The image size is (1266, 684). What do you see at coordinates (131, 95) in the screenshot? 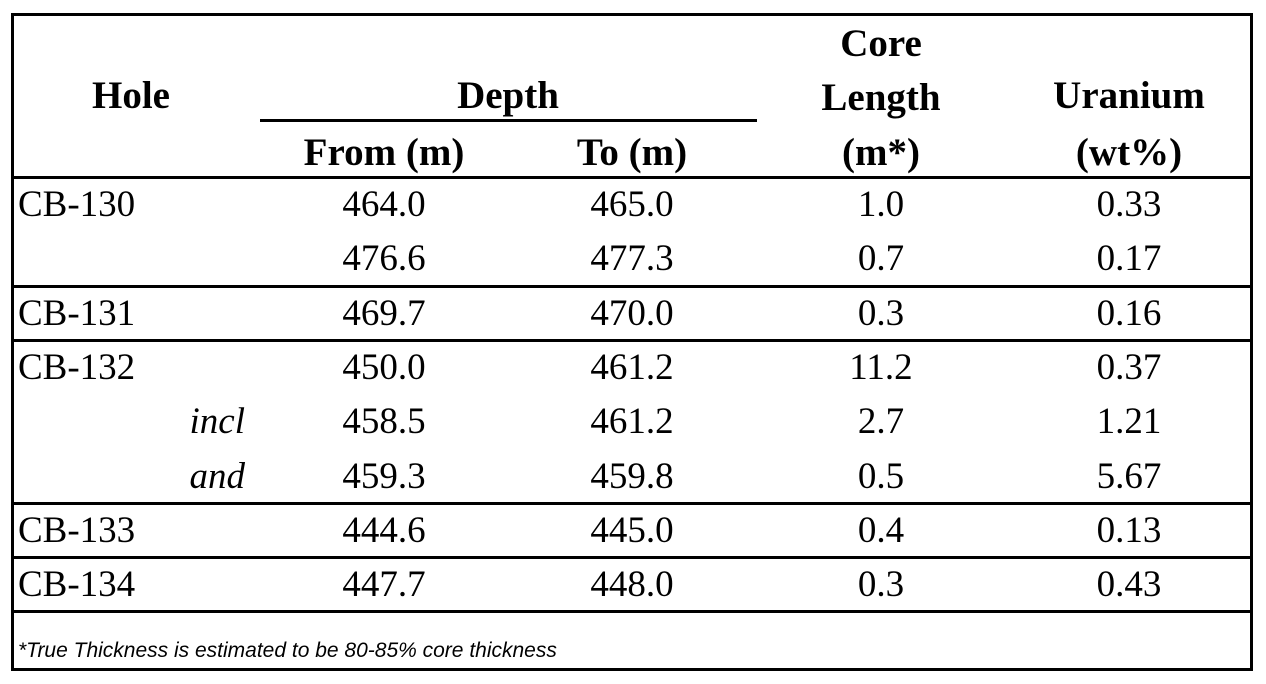
I see `header-hole: Hole` at bounding box center [131, 95].